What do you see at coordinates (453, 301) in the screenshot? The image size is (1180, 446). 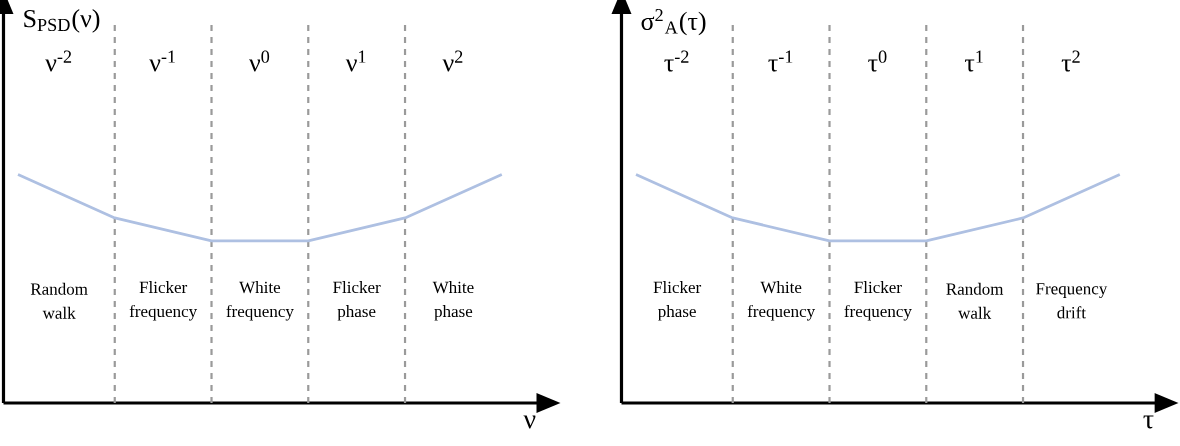 I see `annotation: White phase` at bounding box center [453, 301].